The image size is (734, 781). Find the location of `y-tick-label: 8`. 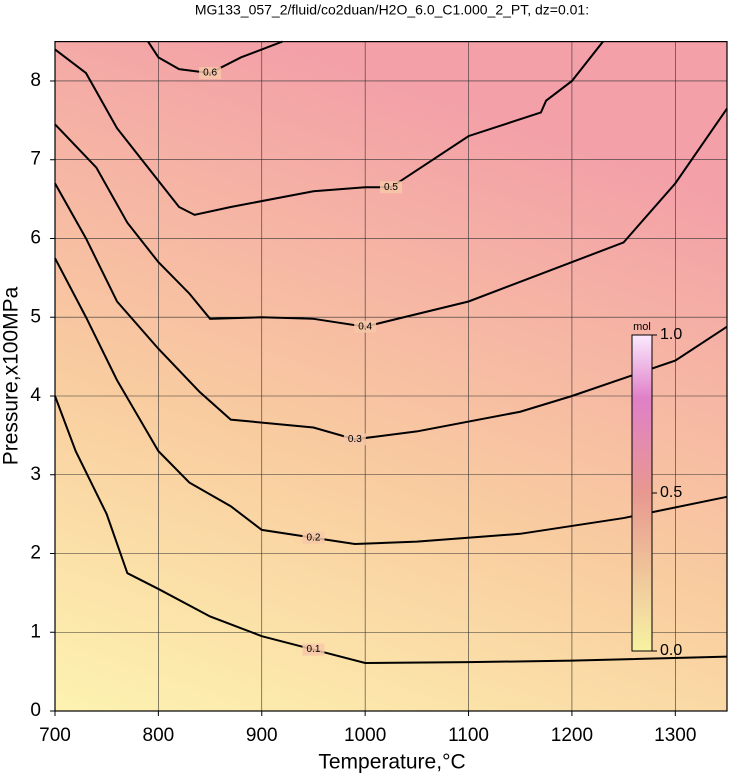

y-tick-label: 8 is located at coordinates (35, 80).